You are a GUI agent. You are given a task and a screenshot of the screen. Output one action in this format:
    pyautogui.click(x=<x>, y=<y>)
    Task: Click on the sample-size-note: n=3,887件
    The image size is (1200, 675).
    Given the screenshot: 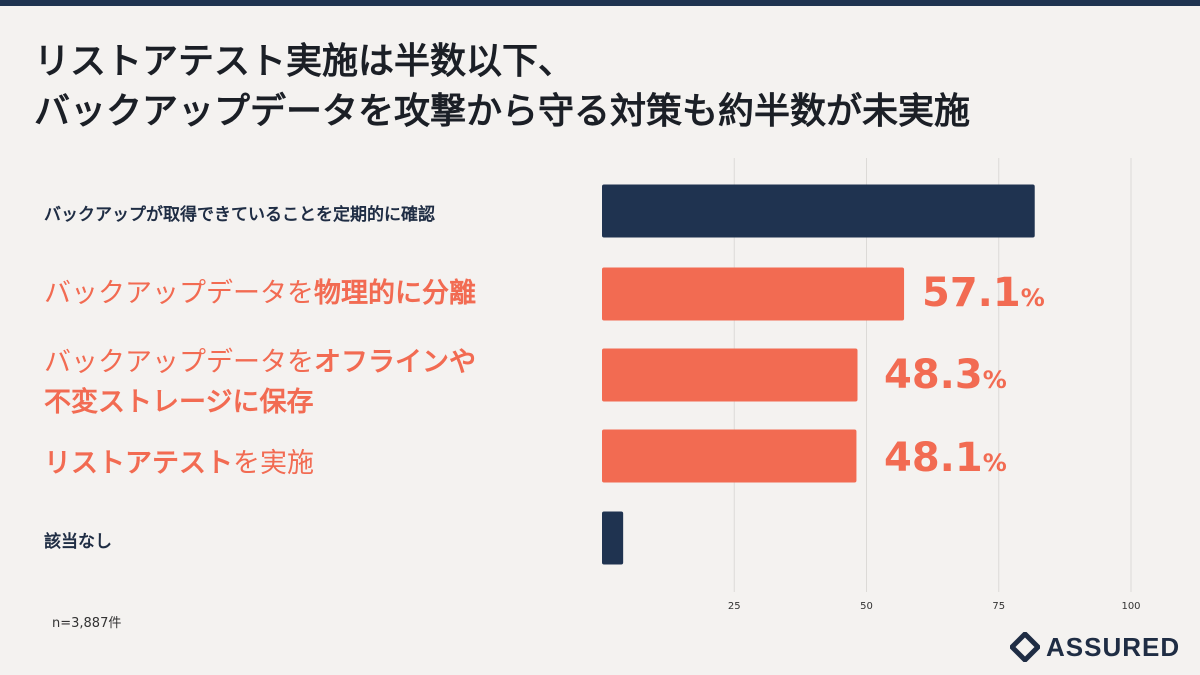 What is the action you would take?
    pyautogui.click(x=87, y=623)
    